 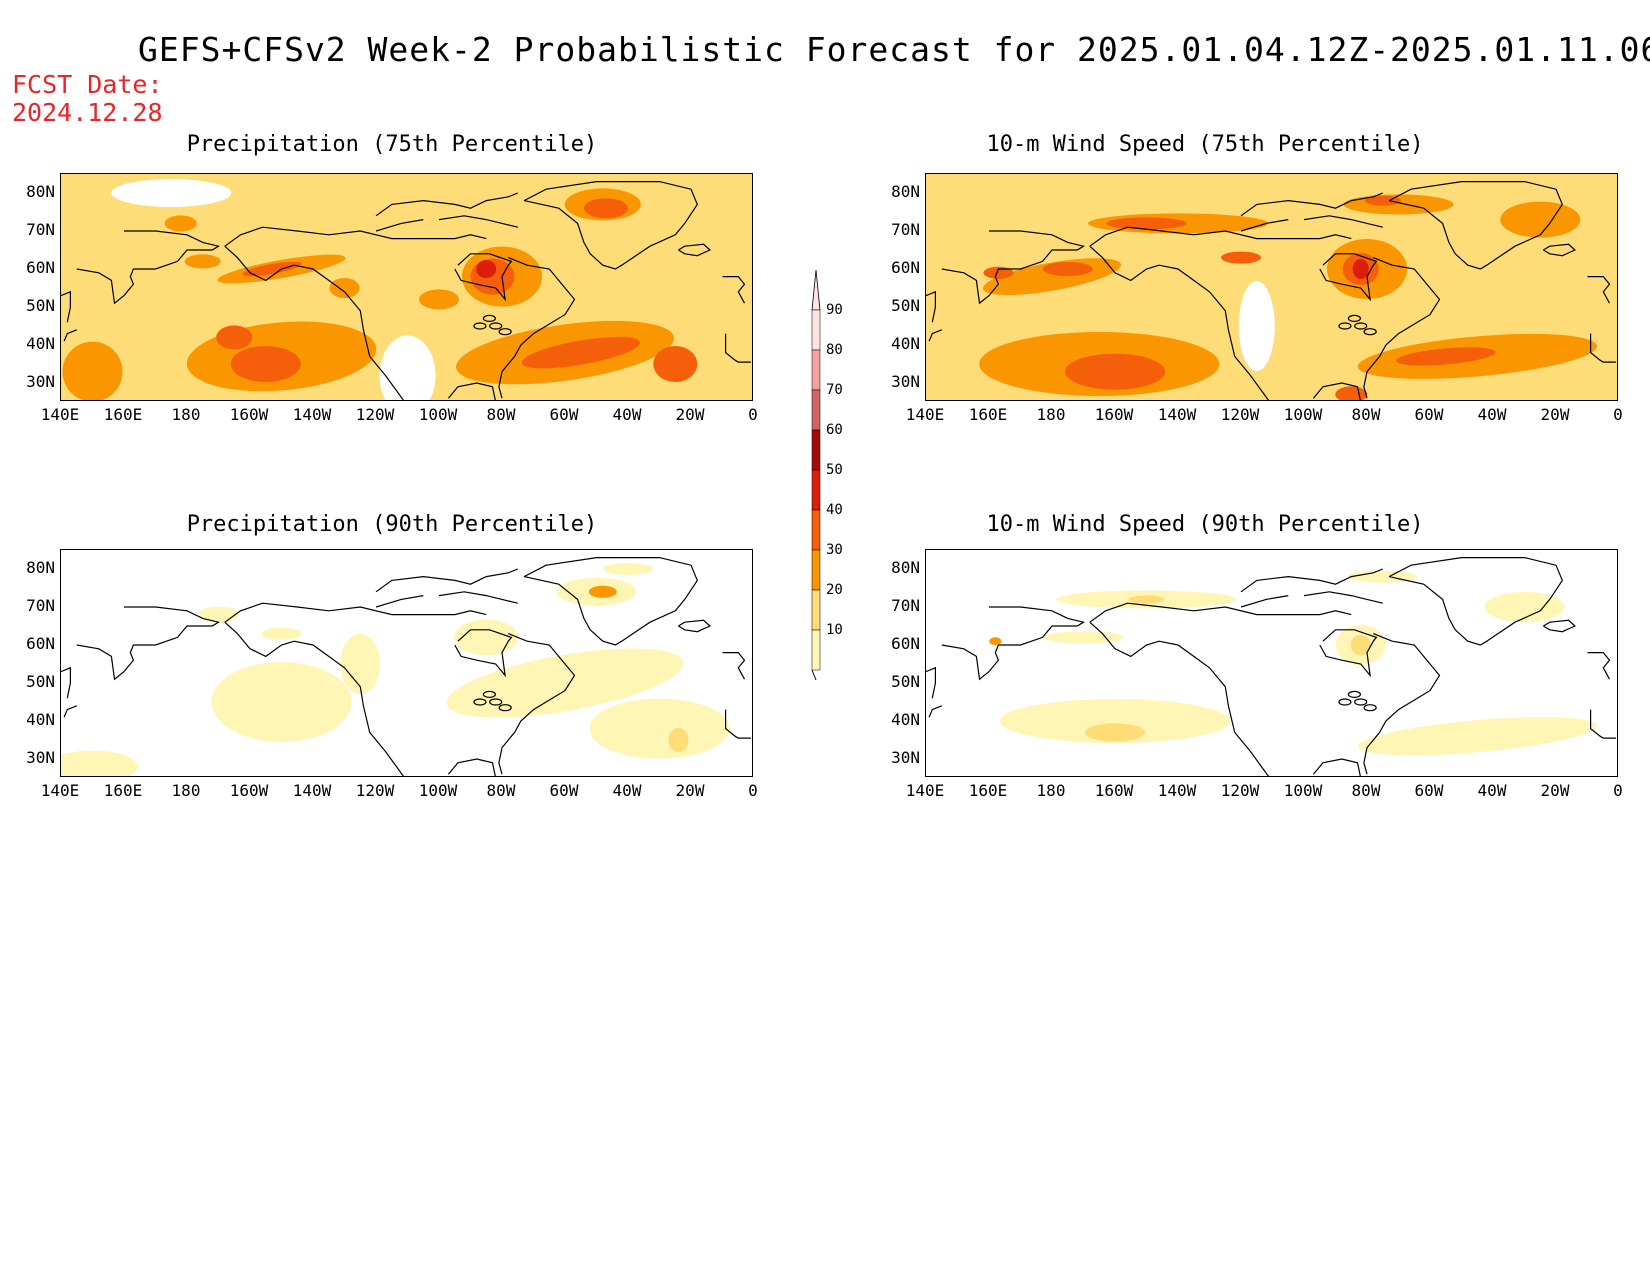 What do you see at coordinates (834, 470) in the screenshot?
I see `colorbar-label: 50` at bounding box center [834, 470].